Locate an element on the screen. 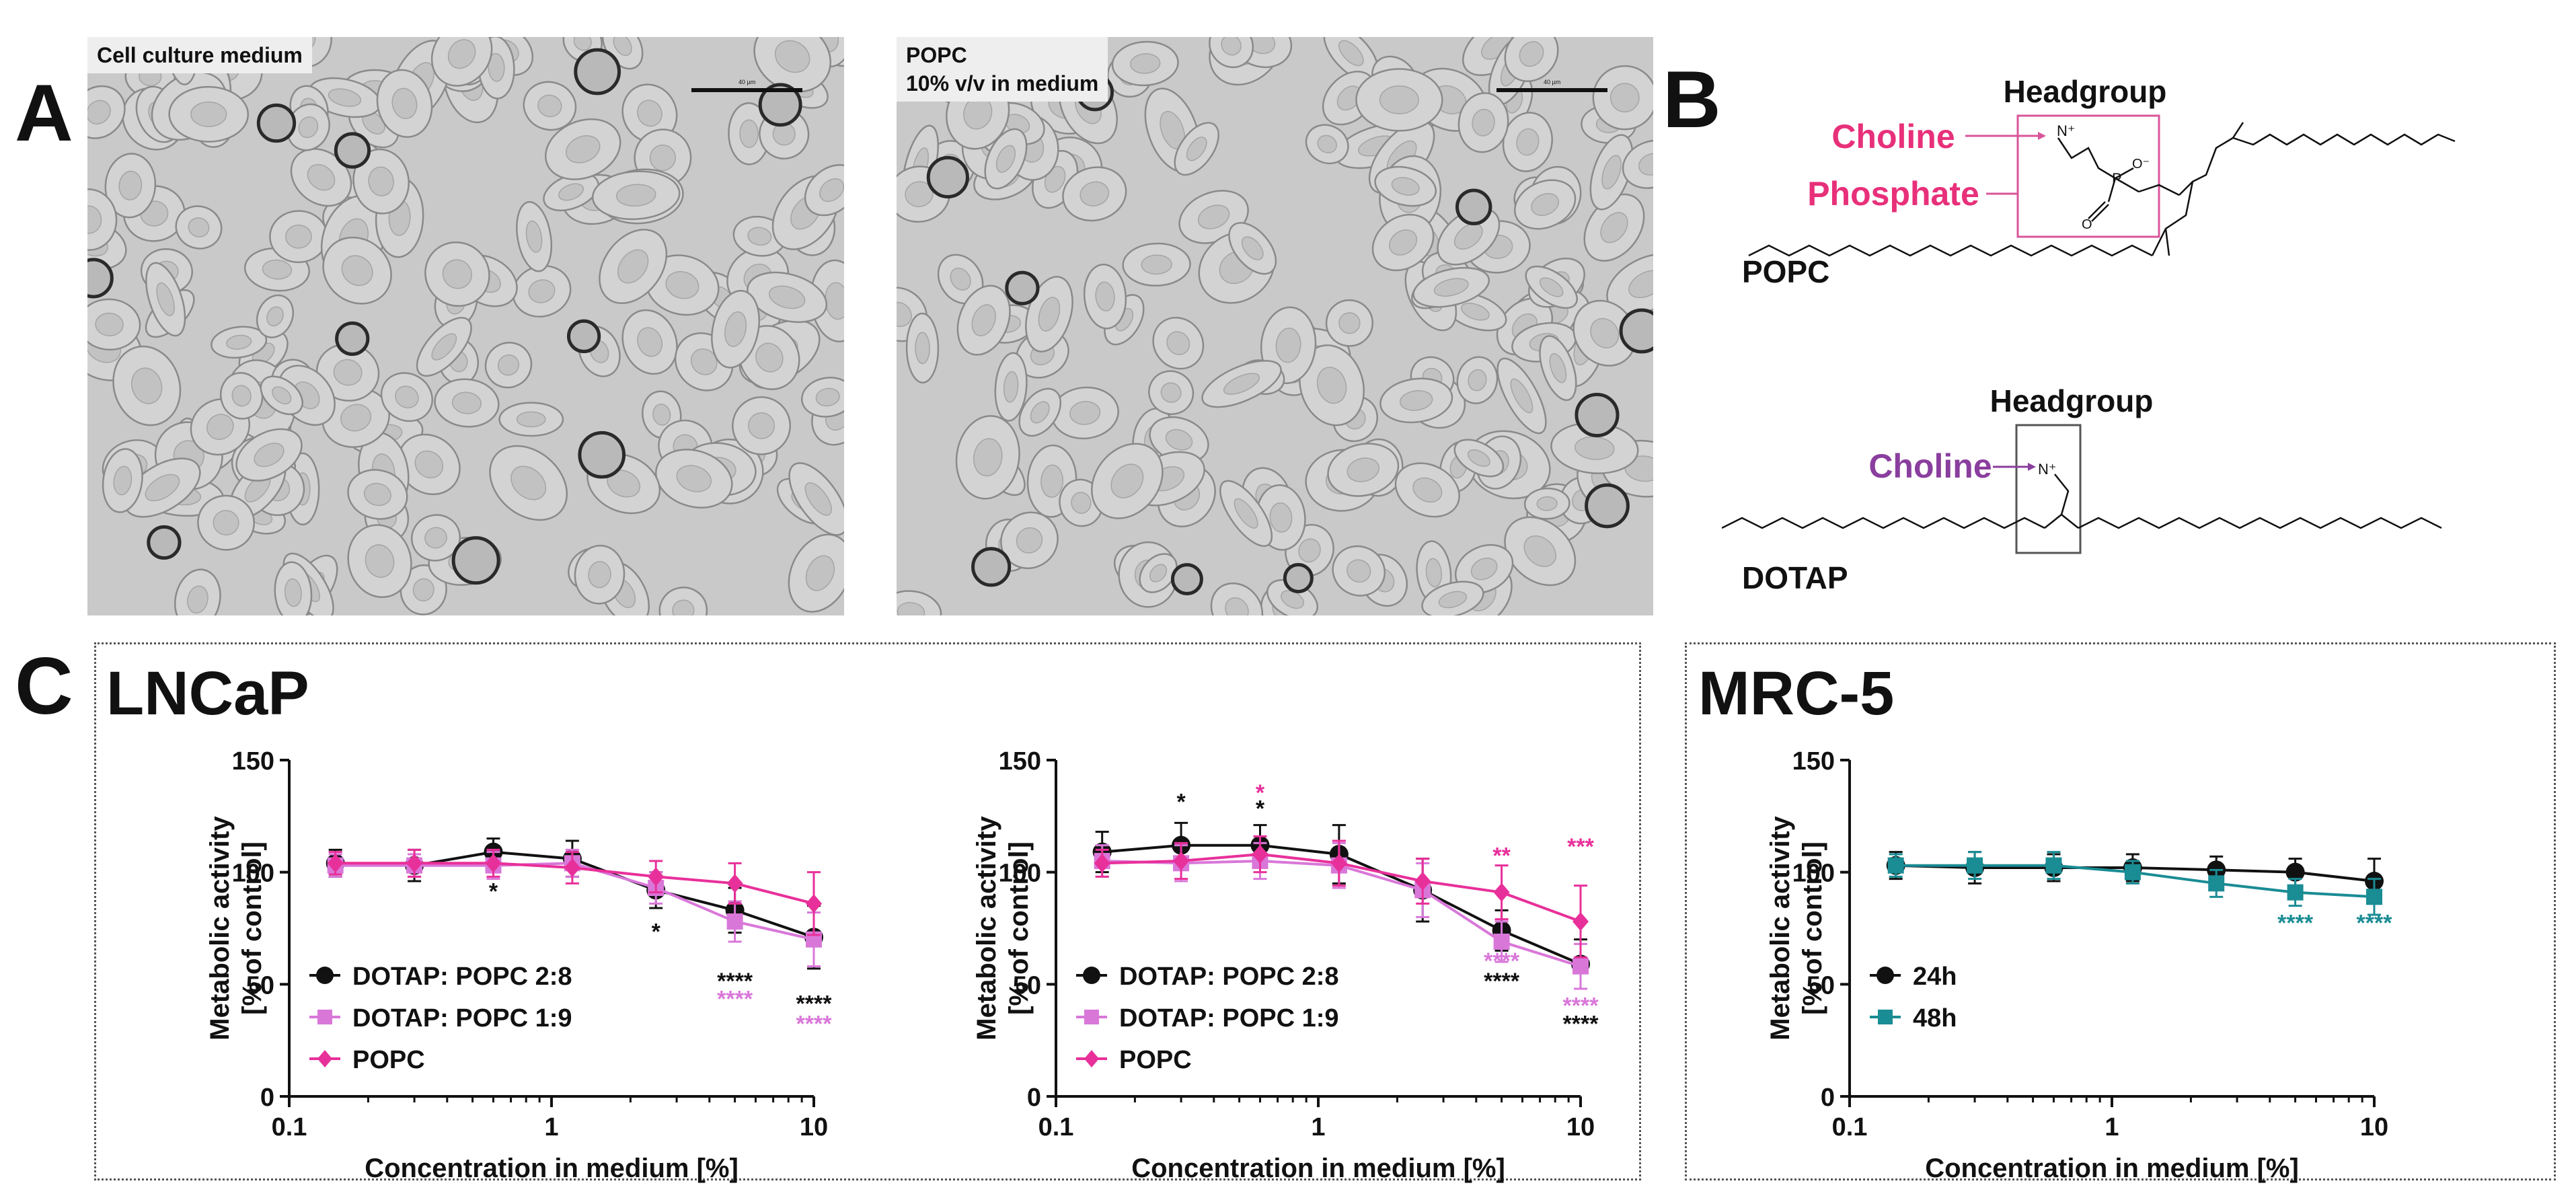 The image size is (2576, 1202). popc-headgroup-label: Headgroup is located at coordinates (2085, 92).